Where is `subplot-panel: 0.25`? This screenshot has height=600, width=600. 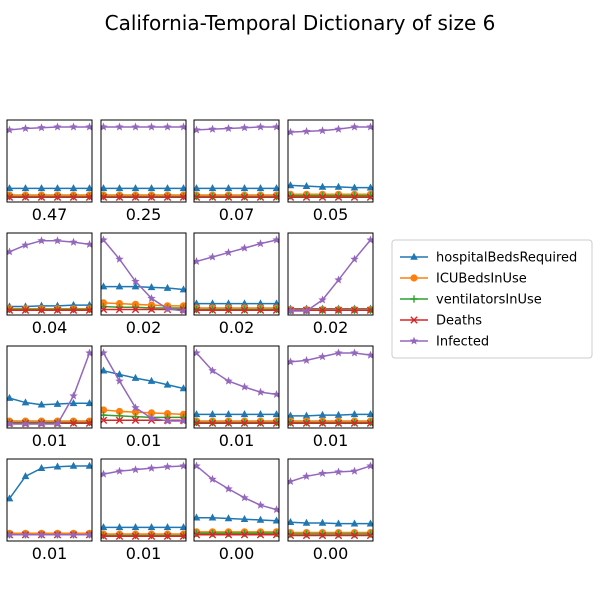 subplot-panel: 0.25 is located at coordinates (143, 171).